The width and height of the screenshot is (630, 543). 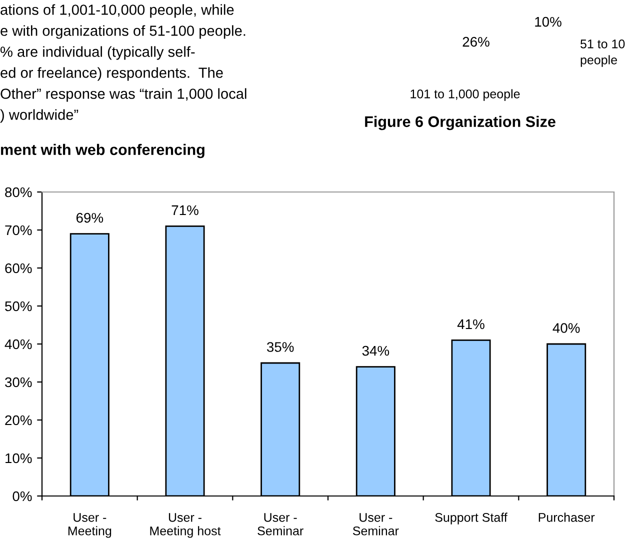 I want to click on data-label: 69%, so click(x=90, y=217).